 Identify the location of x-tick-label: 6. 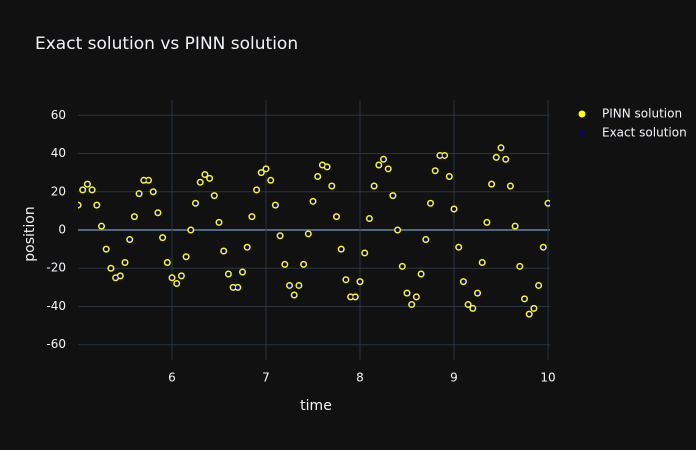
(172, 378).